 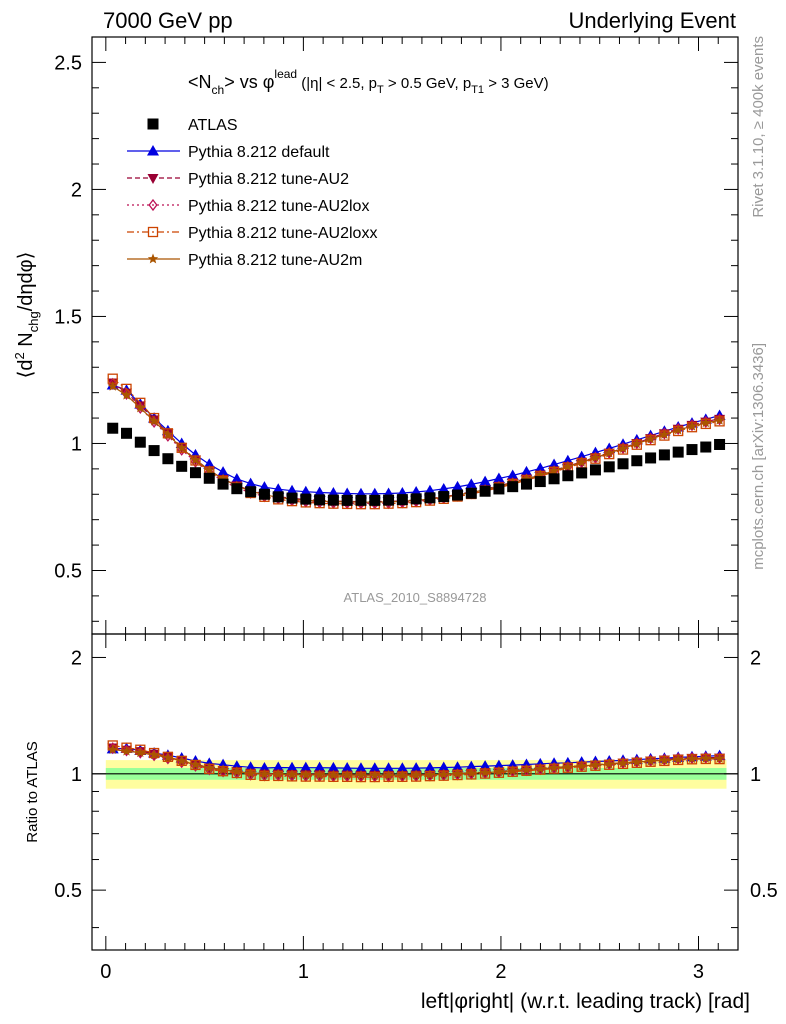 I want to click on legend-marker-pythia-8-212-tune-au2lox, so click(x=153, y=205).